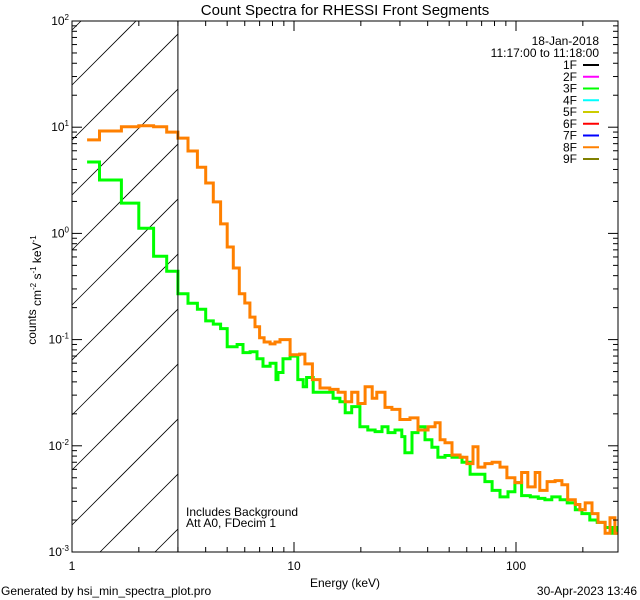  What do you see at coordinates (345, 583) in the screenshot?
I see `x-axis-label: Energy (keV)` at bounding box center [345, 583].